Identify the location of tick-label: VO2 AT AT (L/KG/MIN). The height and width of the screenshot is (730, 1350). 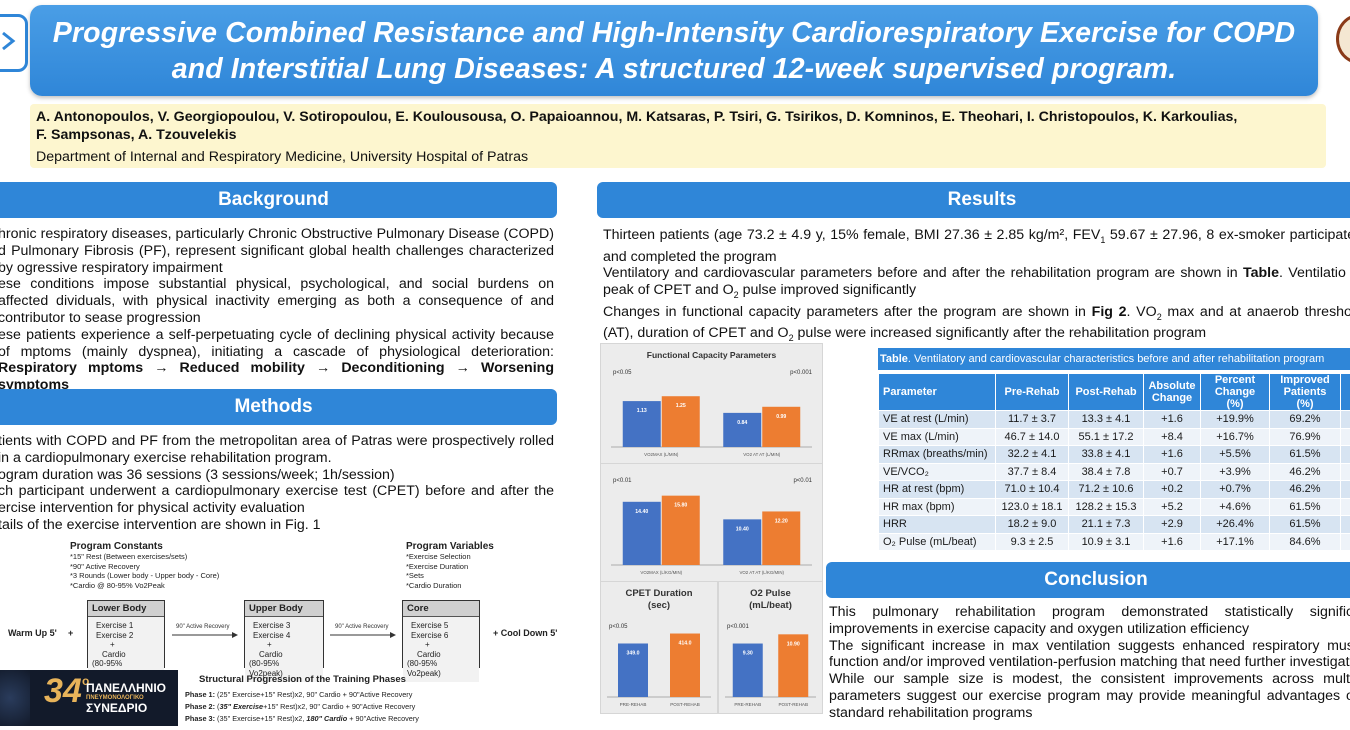
(761, 572).